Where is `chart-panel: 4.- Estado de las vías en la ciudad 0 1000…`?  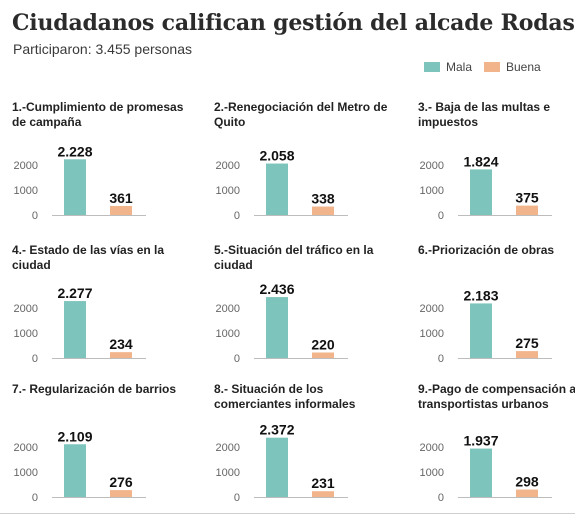
chart-panel: 4.- Estado de las vías en la ciudad 0 1000… is located at coordinates (102, 308).